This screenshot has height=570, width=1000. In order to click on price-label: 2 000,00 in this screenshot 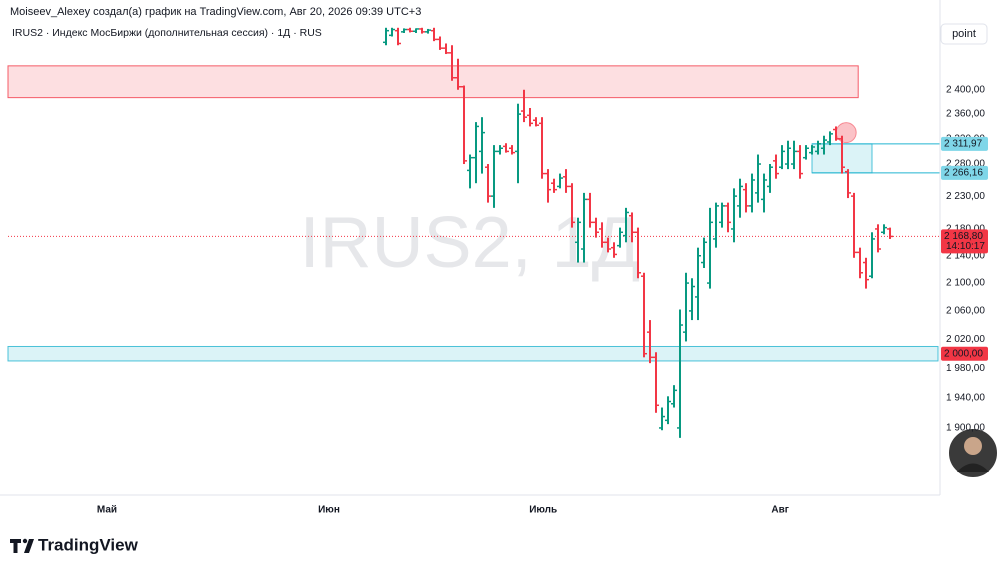, I will do `click(963, 353)`.